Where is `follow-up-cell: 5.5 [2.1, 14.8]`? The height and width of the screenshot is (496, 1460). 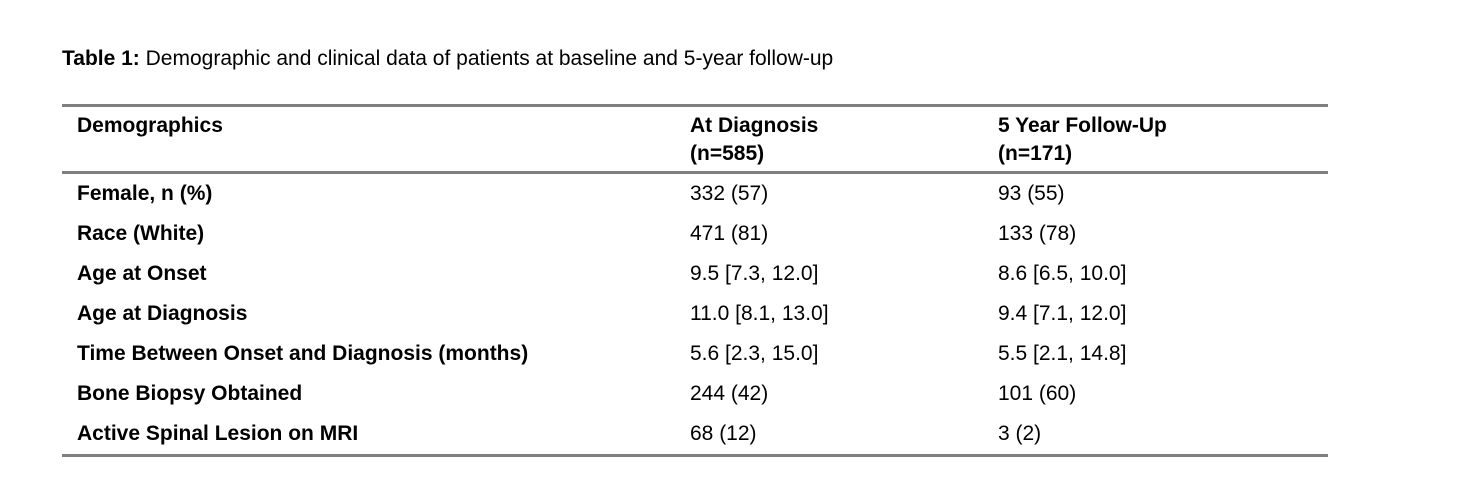
follow-up-cell: 5.5 [2.1, 14.8] is located at coordinates (1062, 353).